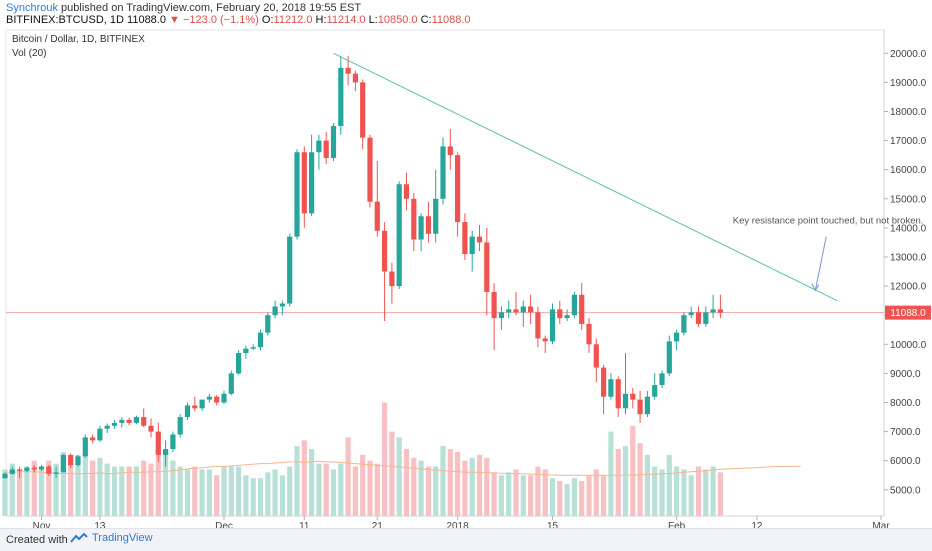  I want to click on y-tick-label: 6000.0, so click(905, 461).